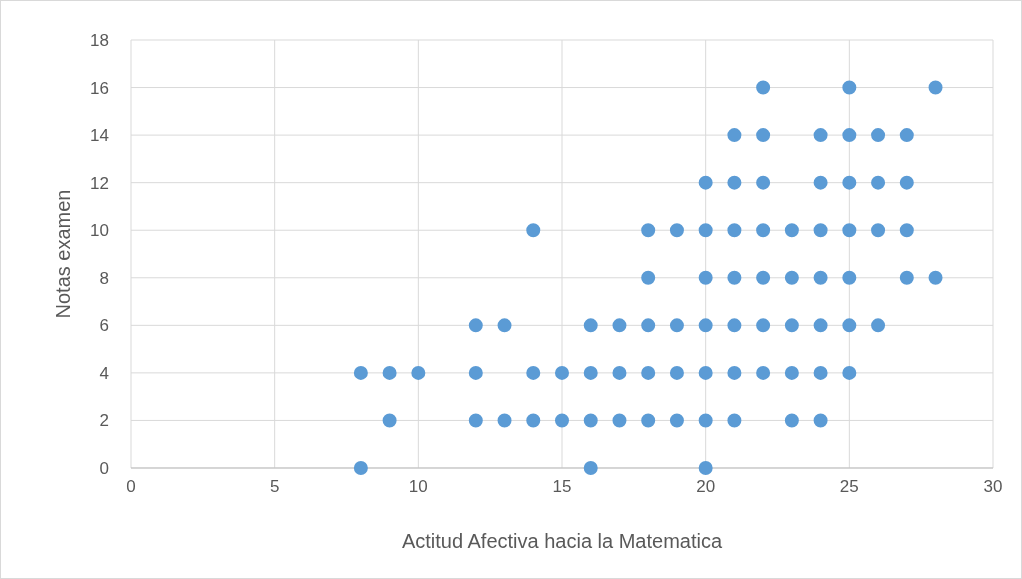 This screenshot has height=579, width=1022. What do you see at coordinates (274, 486) in the screenshot?
I see `x-tick-label: 5` at bounding box center [274, 486].